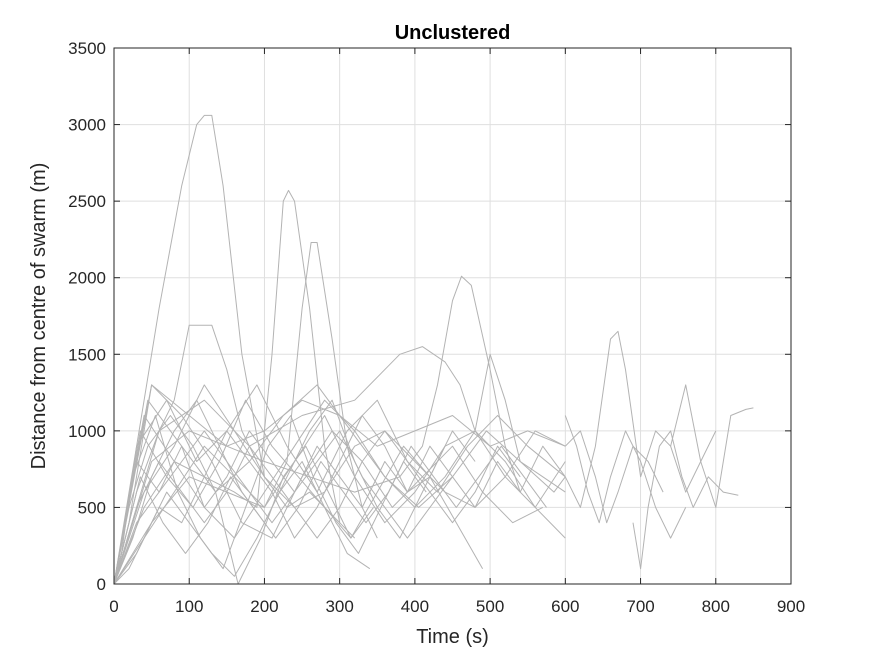 The width and height of the screenshot is (875, 656). Describe the element at coordinates (87, 48) in the screenshot. I see `y-tick-label: 3500` at that location.